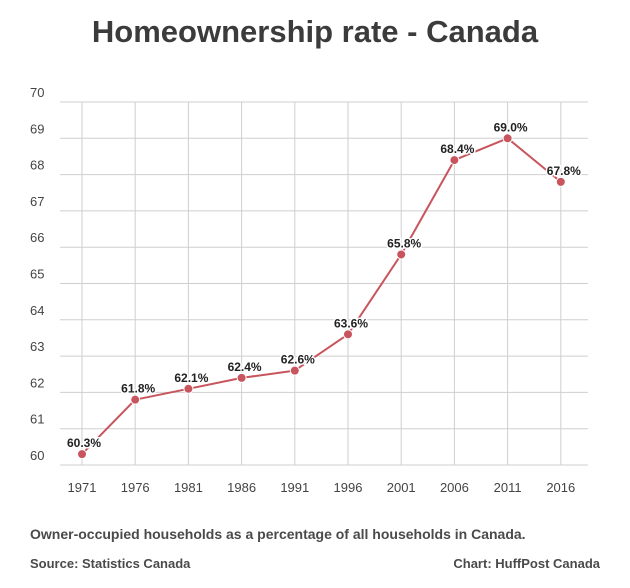  What do you see at coordinates (188, 487) in the screenshot?
I see `x-tick-label-1981: 1981` at bounding box center [188, 487].